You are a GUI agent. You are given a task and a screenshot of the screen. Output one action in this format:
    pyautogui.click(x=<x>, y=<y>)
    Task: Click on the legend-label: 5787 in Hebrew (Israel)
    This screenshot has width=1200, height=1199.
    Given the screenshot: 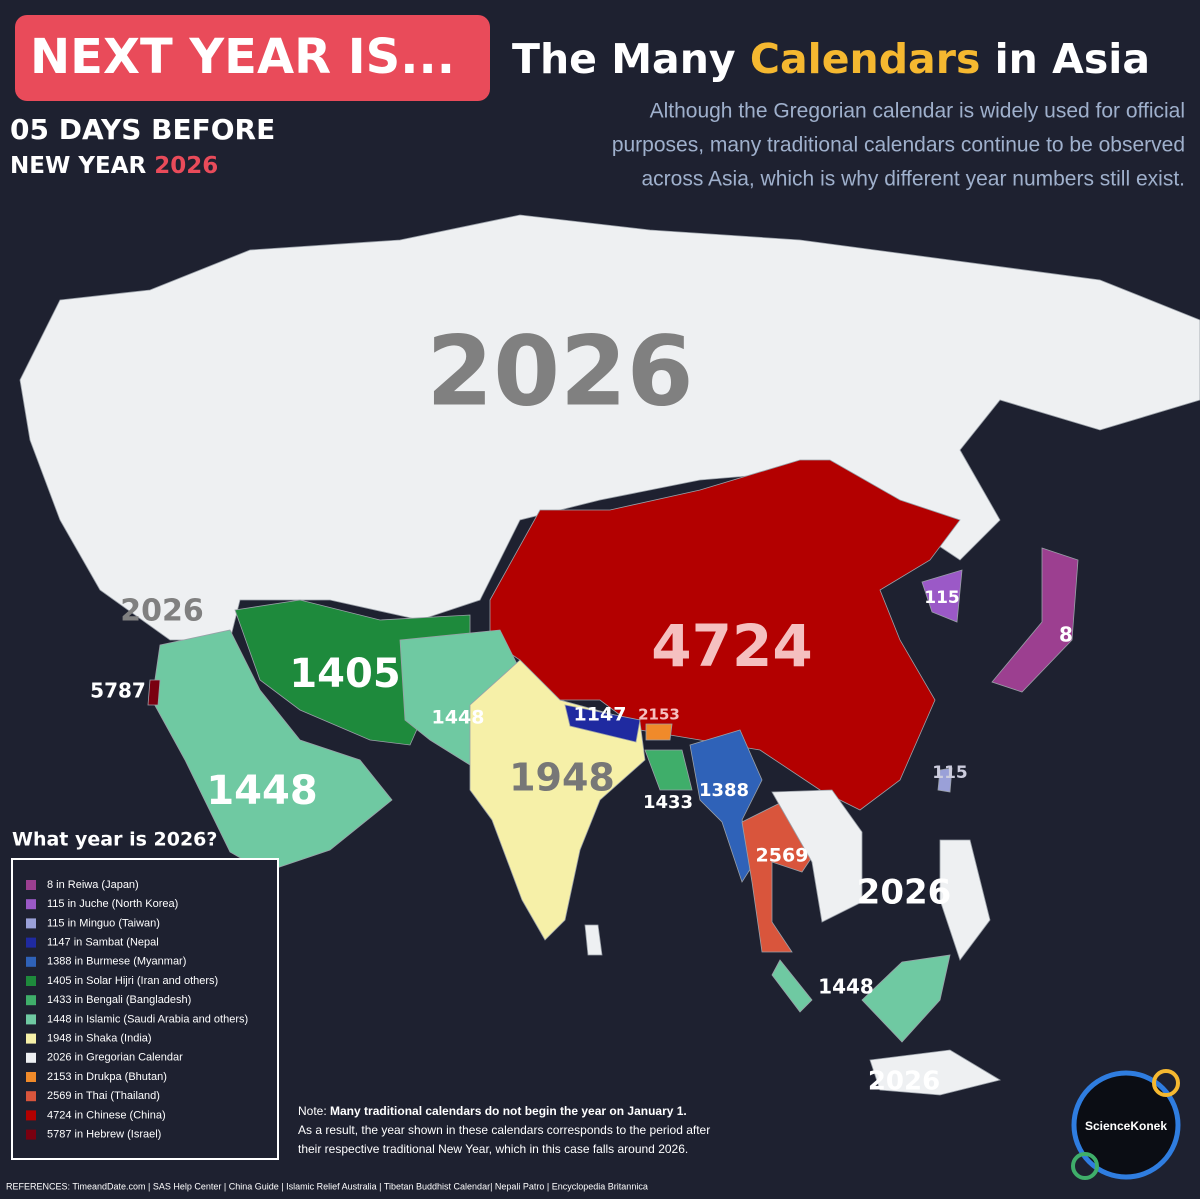 What is the action you would take?
    pyautogui.click(x=104, y=1135)
    